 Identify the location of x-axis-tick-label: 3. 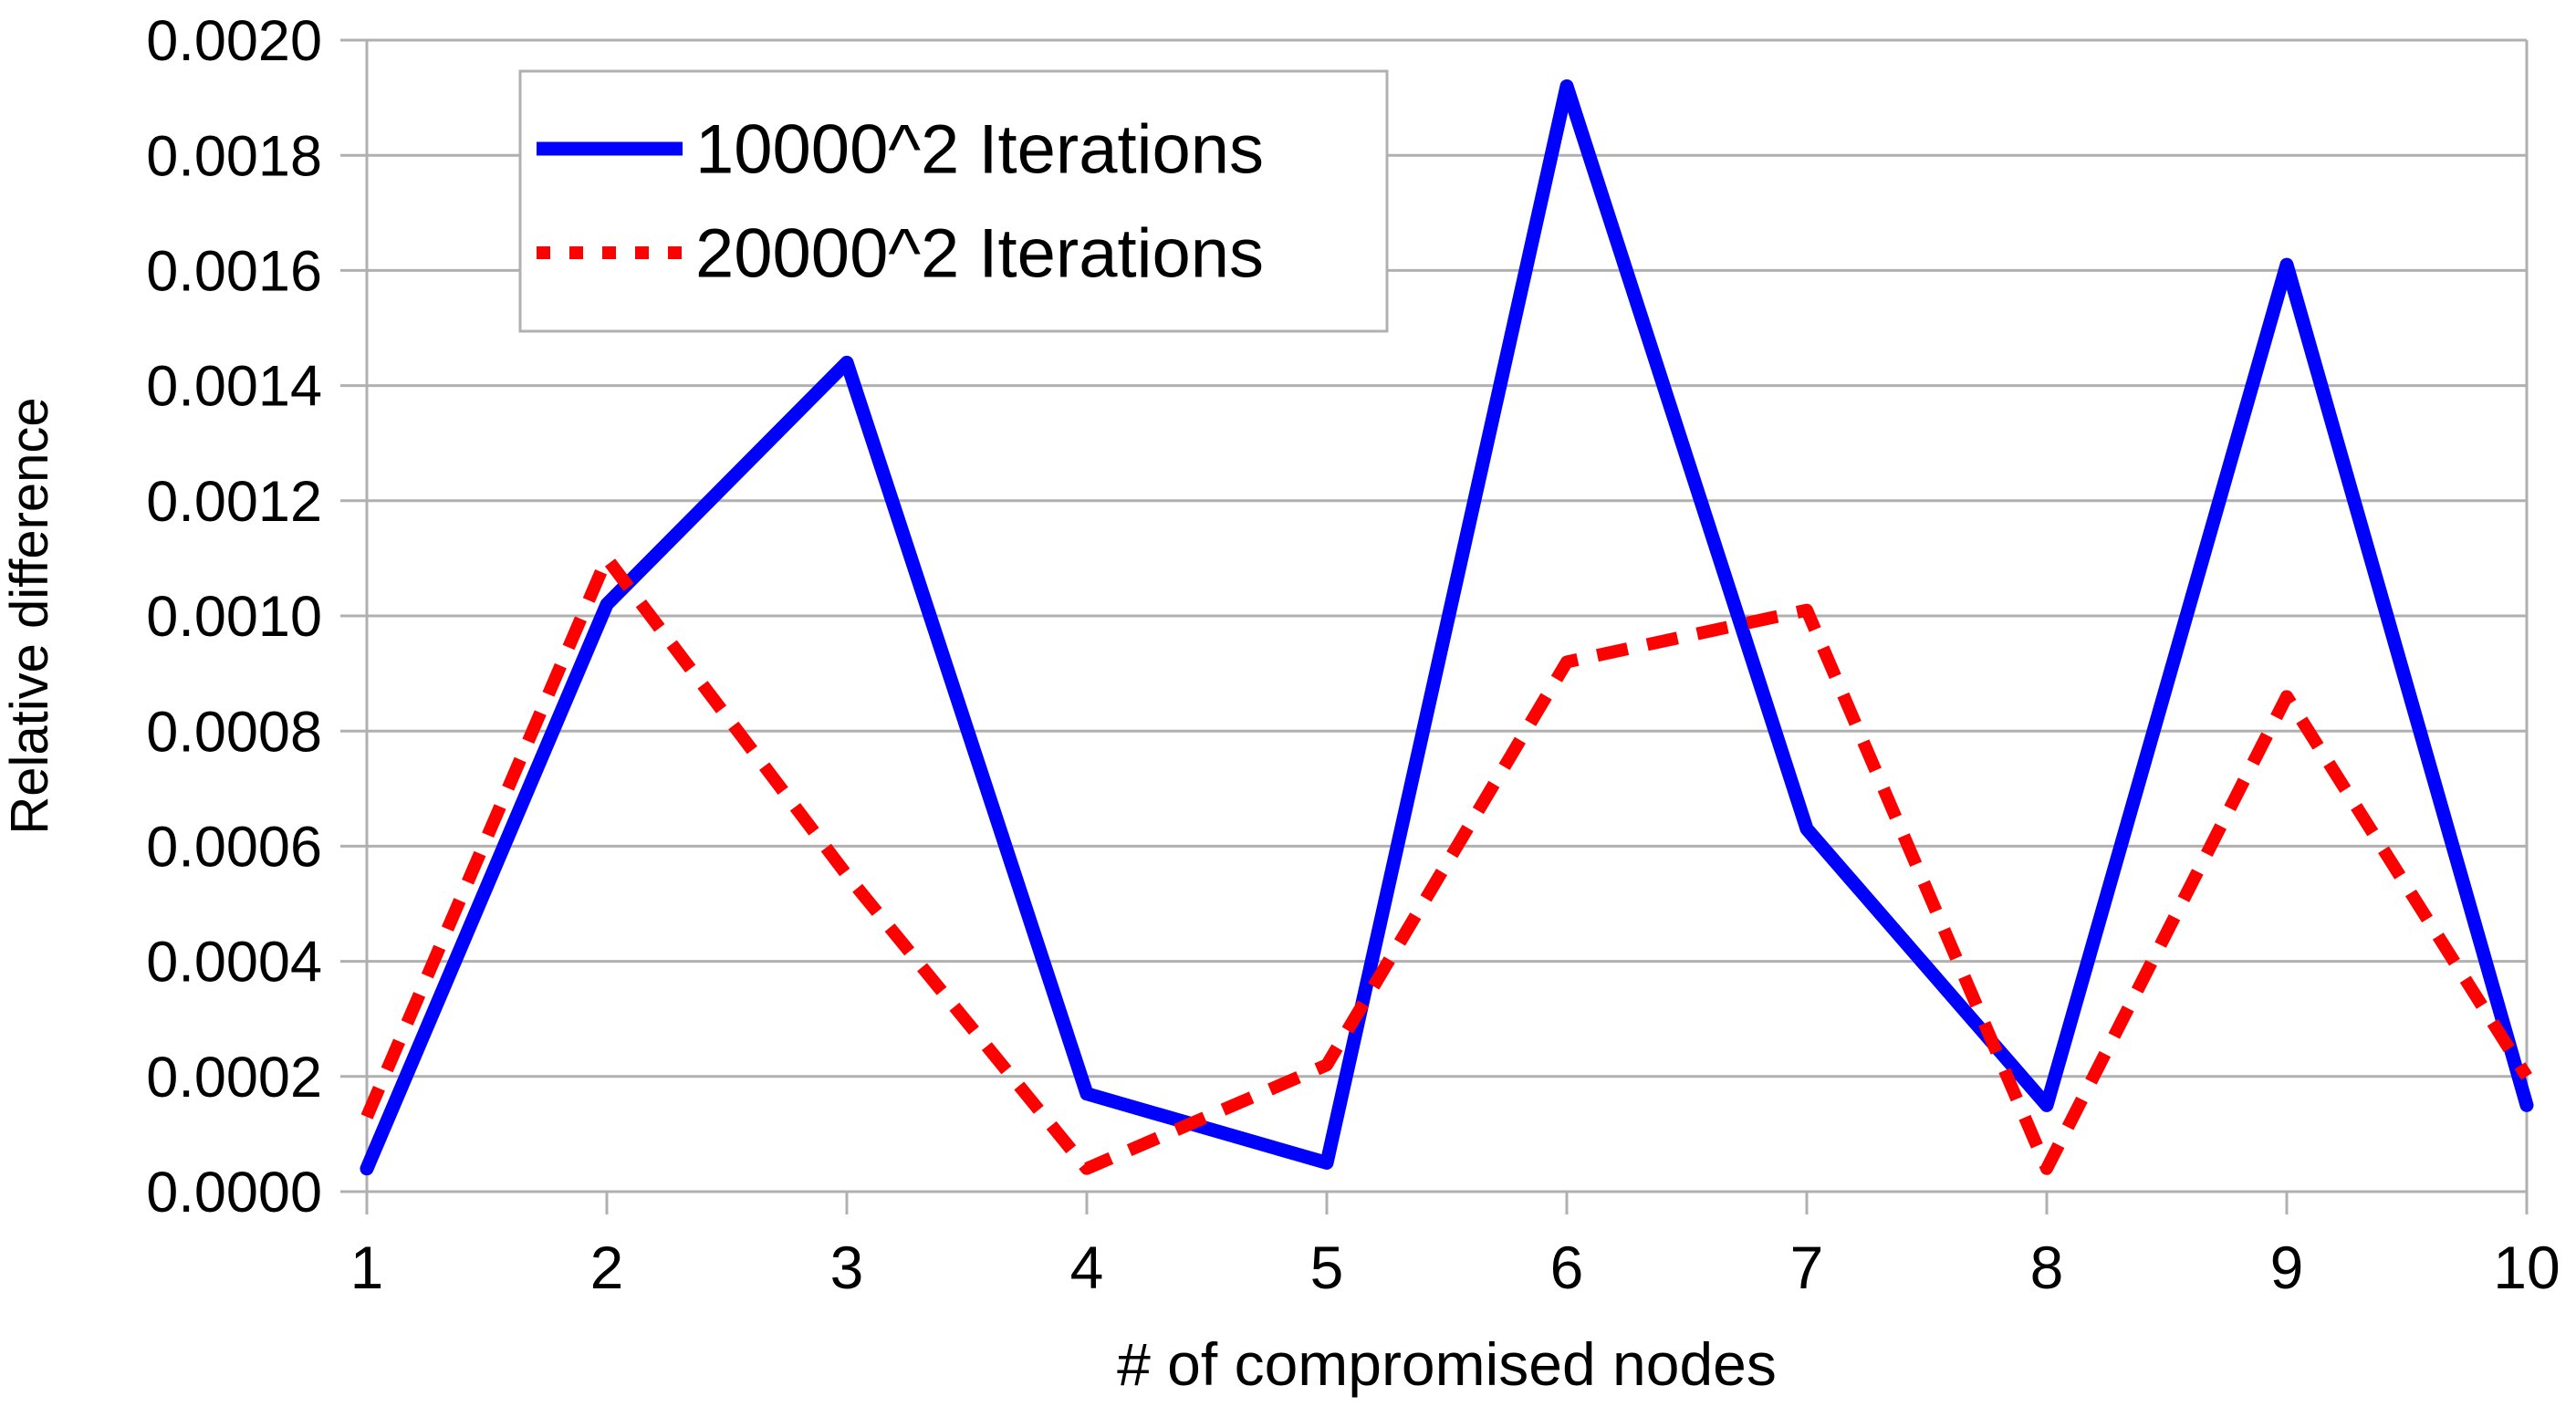
(847, 1268).